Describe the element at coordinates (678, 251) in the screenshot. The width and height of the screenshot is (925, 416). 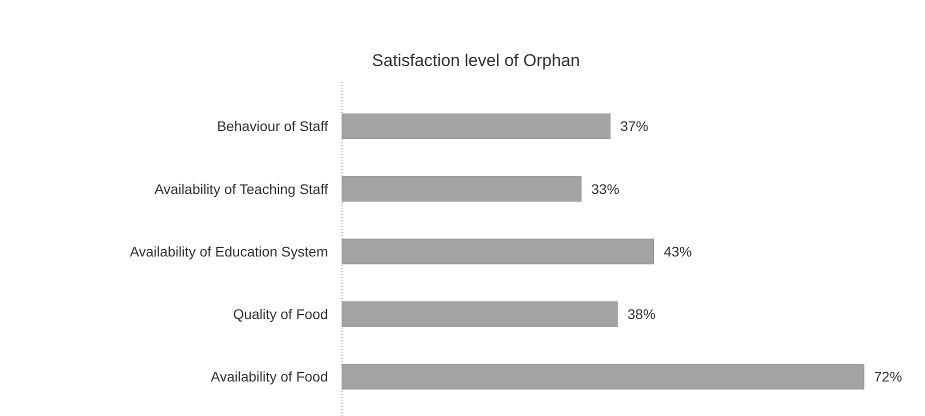
I see `data-label: 43%` at that location.